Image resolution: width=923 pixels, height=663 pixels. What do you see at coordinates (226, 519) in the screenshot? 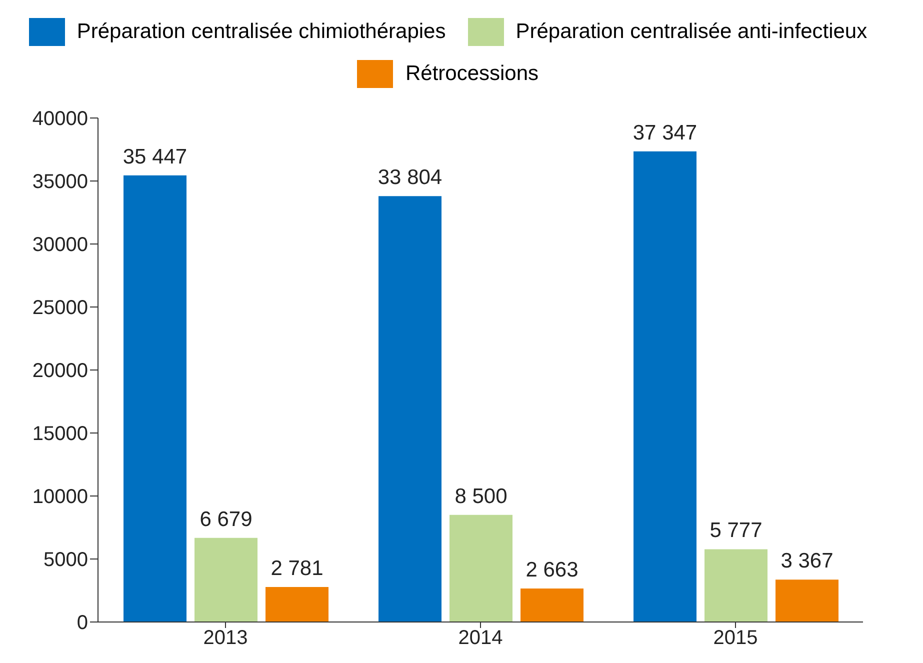
I see `data-label: 6 679` at bounding box center [226, 519].